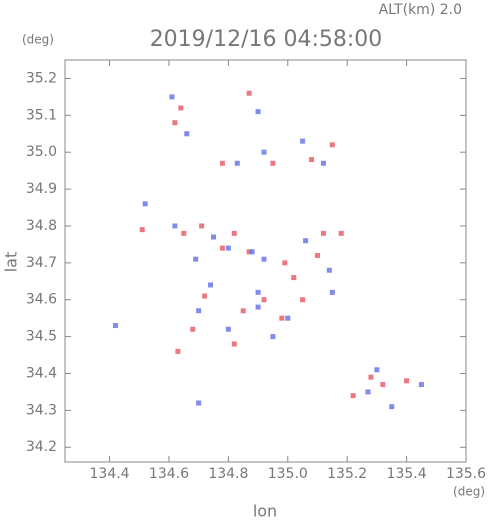  What do you see at coordinates (407, 474) in the screenshot?
I see `x-tick-label: 135.4` at bounding box center [407, 474].